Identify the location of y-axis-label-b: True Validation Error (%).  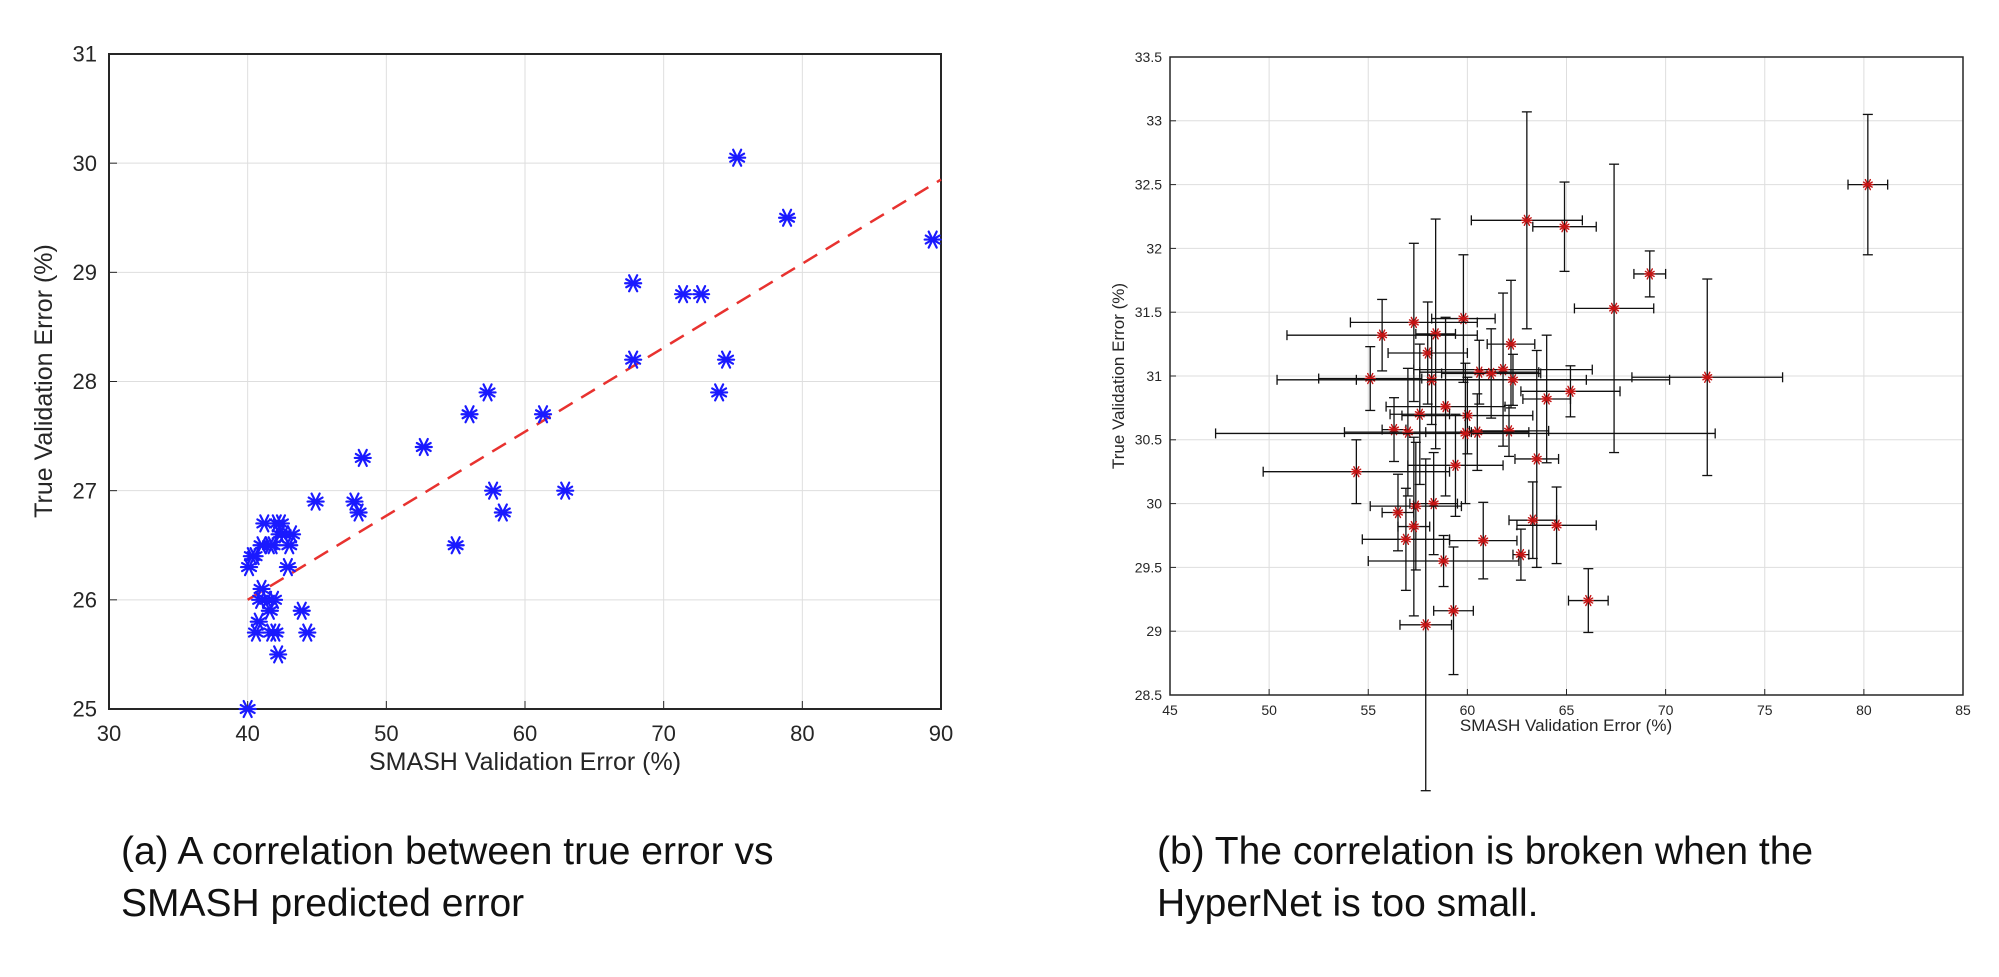
(1118, 376).